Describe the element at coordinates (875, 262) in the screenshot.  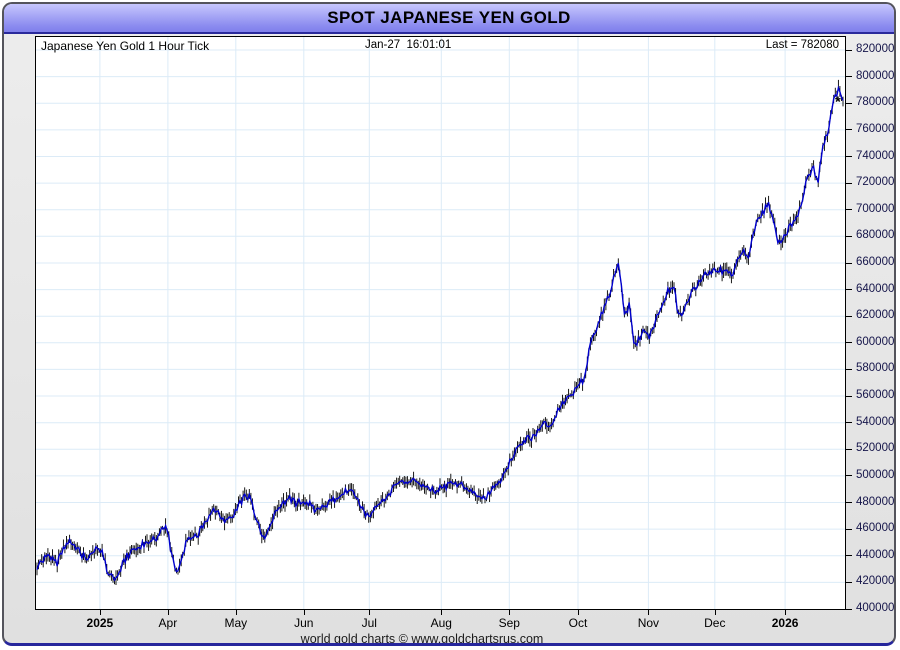
I see `y-tick-label: 660000` at that location.